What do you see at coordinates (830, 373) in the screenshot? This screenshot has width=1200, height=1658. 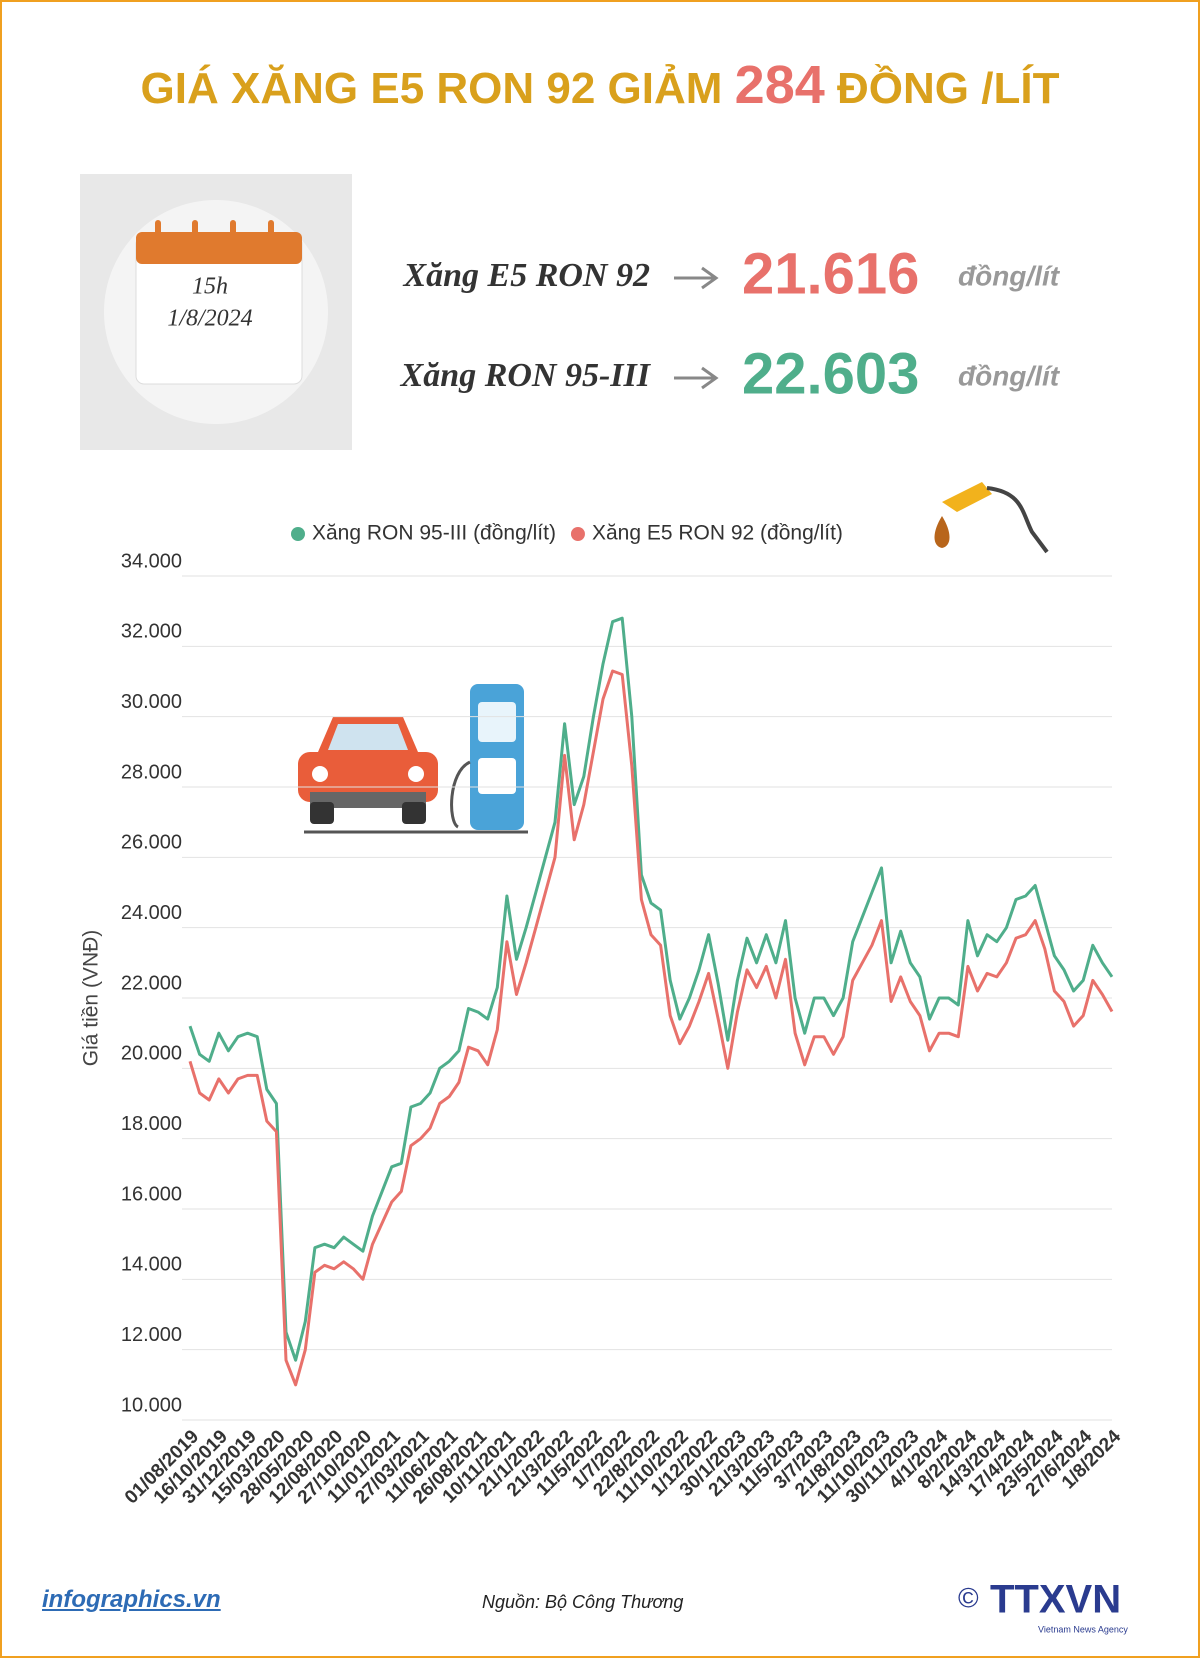 I see `fuel-price: 22.603` at bounding box center [830, 373].